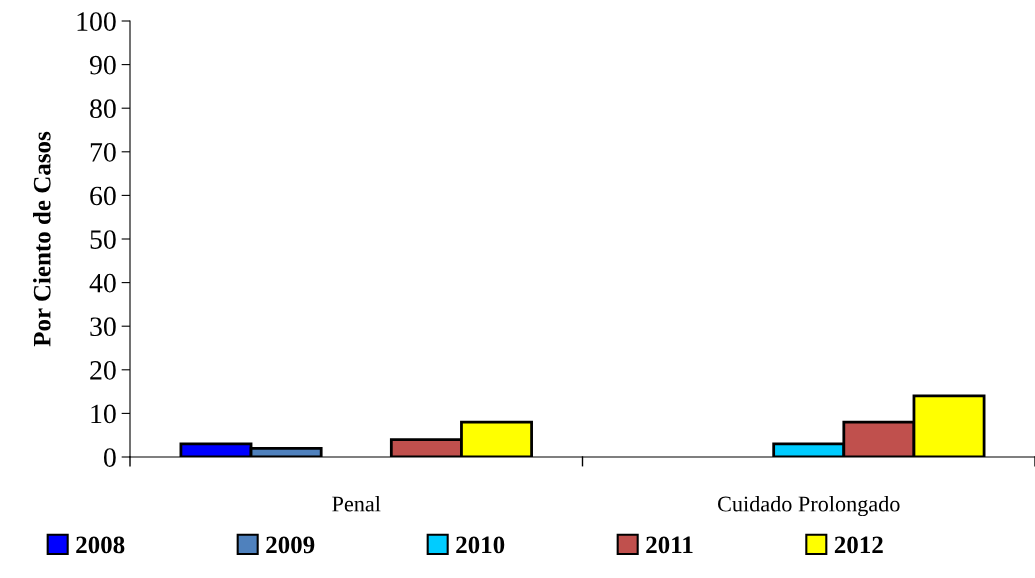 This screenshot has height=578, width=1035. I want to click on y-tick-label: 90, so click(102, 65).